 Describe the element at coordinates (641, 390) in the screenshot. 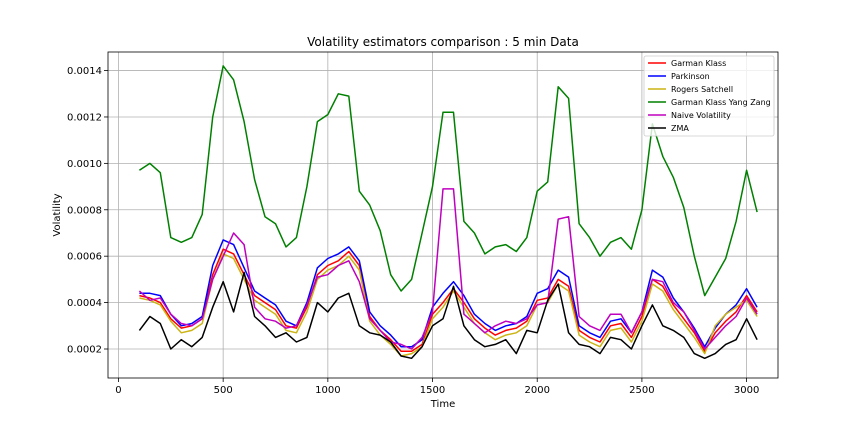

I see `x-tick-label: 2500` at that location.